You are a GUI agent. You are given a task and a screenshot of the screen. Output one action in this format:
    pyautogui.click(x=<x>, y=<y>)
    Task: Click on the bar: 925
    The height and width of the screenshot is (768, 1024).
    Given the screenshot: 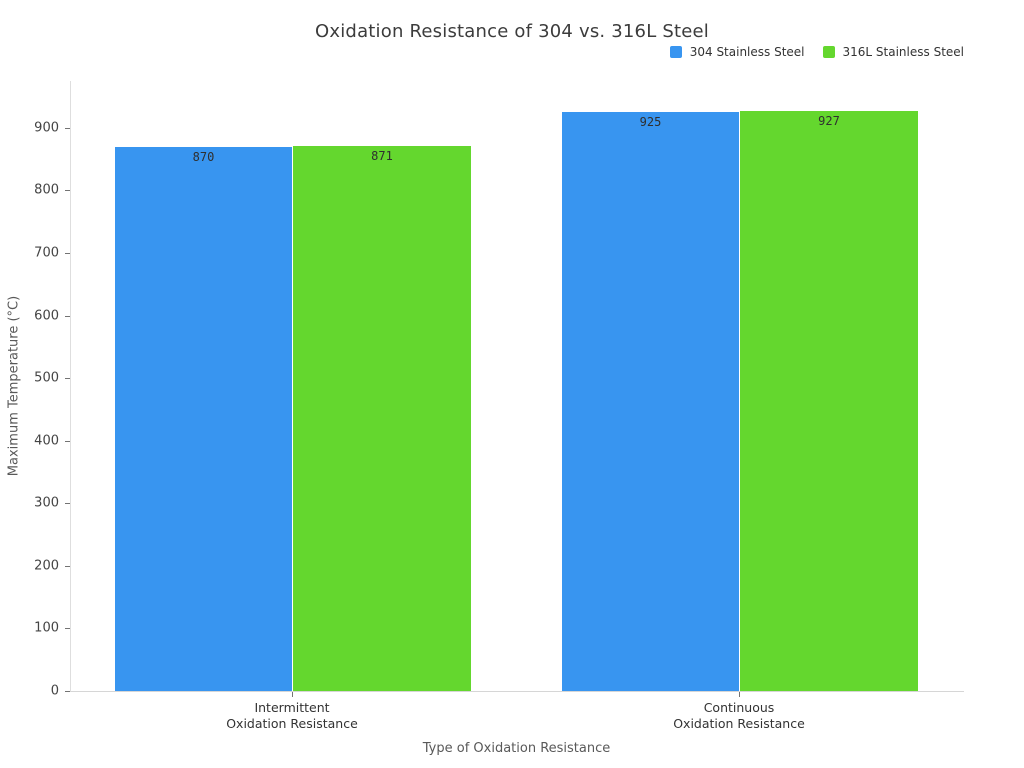 What is the action you would take?
    pyautogui.click(x=650, y=401)
    